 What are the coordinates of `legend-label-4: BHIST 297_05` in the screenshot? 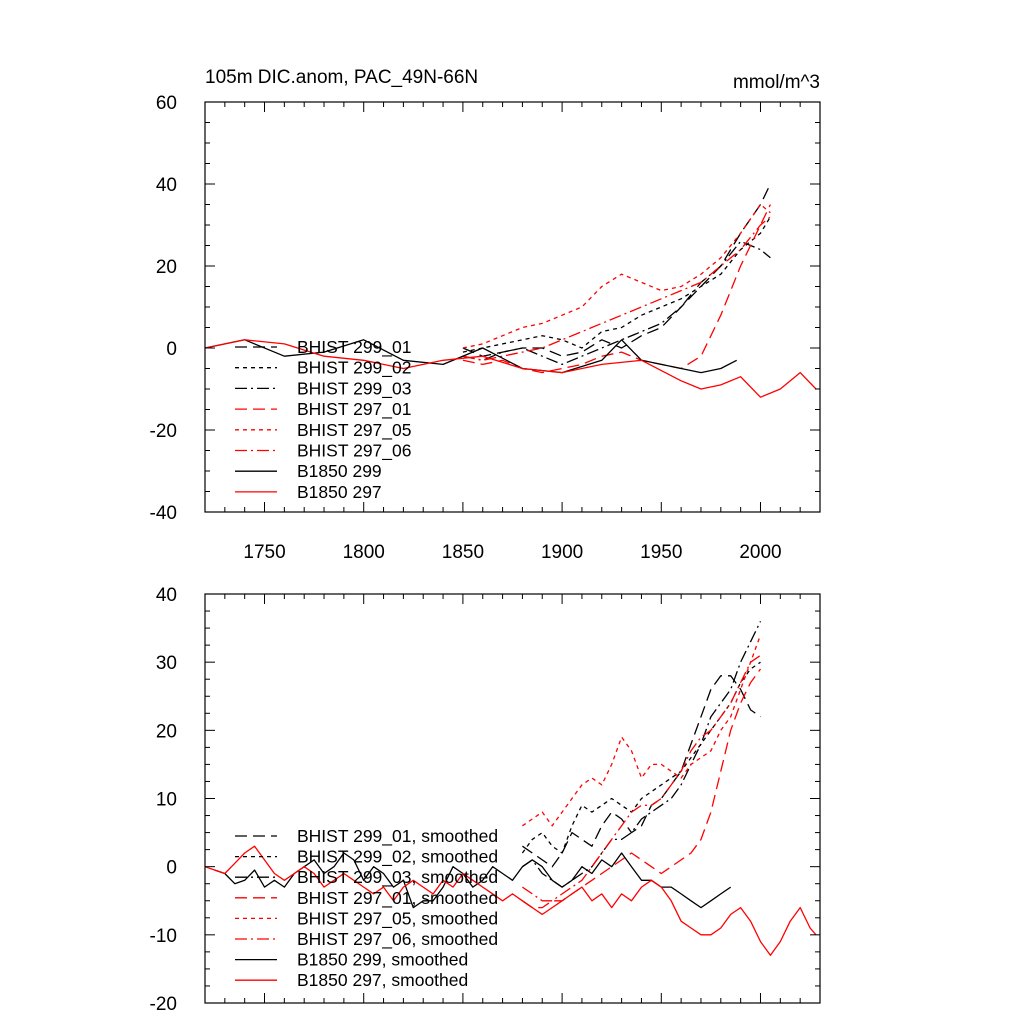 It's located at (354, 430).